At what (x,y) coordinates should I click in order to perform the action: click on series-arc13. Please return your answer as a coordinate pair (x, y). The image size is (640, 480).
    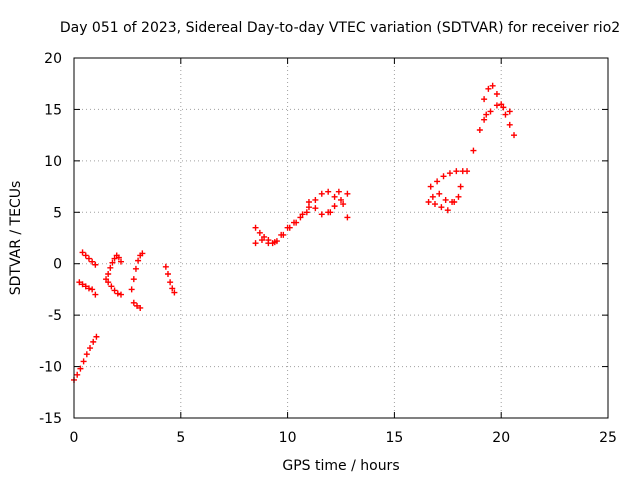
    Looking at the image, I should click on (339, 204).